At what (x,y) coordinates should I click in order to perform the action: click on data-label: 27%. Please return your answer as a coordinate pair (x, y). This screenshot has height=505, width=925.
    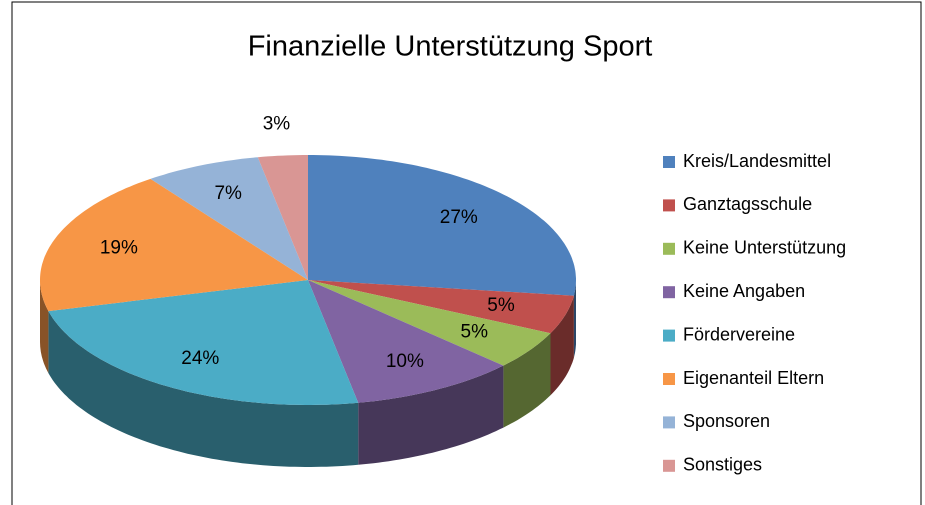
    Looking at the image, I should click on (459, 217).